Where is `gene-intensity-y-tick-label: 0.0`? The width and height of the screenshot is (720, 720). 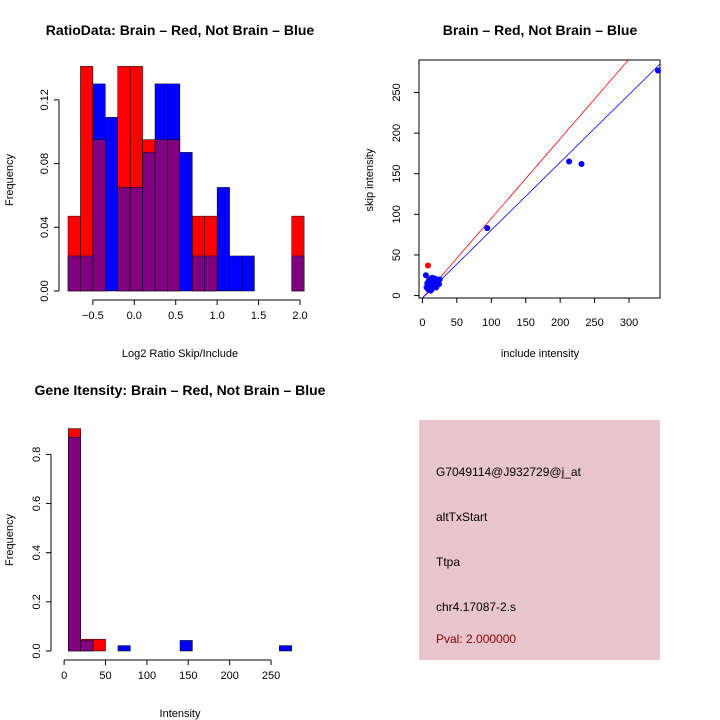 gene-intensity-y-tick-label: 0.0 is located at coordinates (37, 650).